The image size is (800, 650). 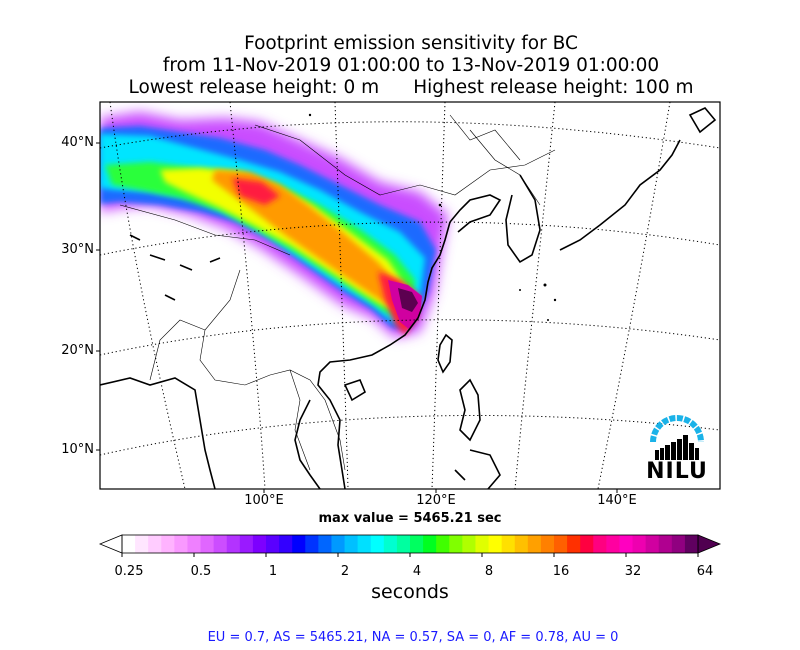 What do you see at coordinates (254, 87) in the screenshot?
I see `lowest-release-height: Lowest release height: 0 m` at bounding box center [254, 87].